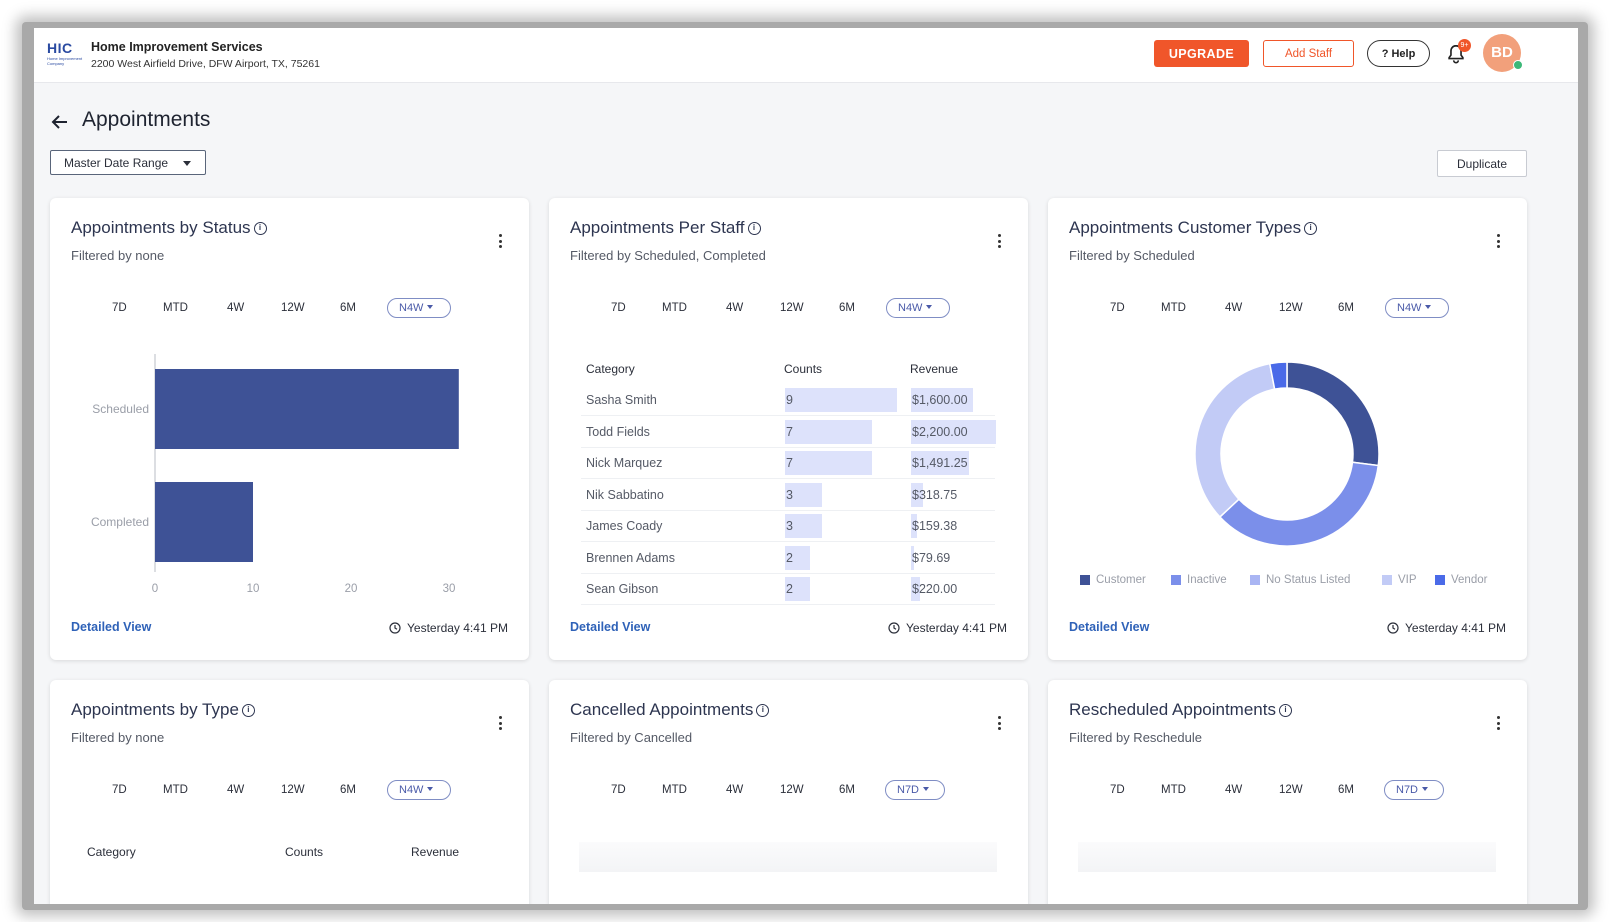 This screenshot has height=922, width=1612. I want to click on legend-item: Customer, so click(1113, 580).